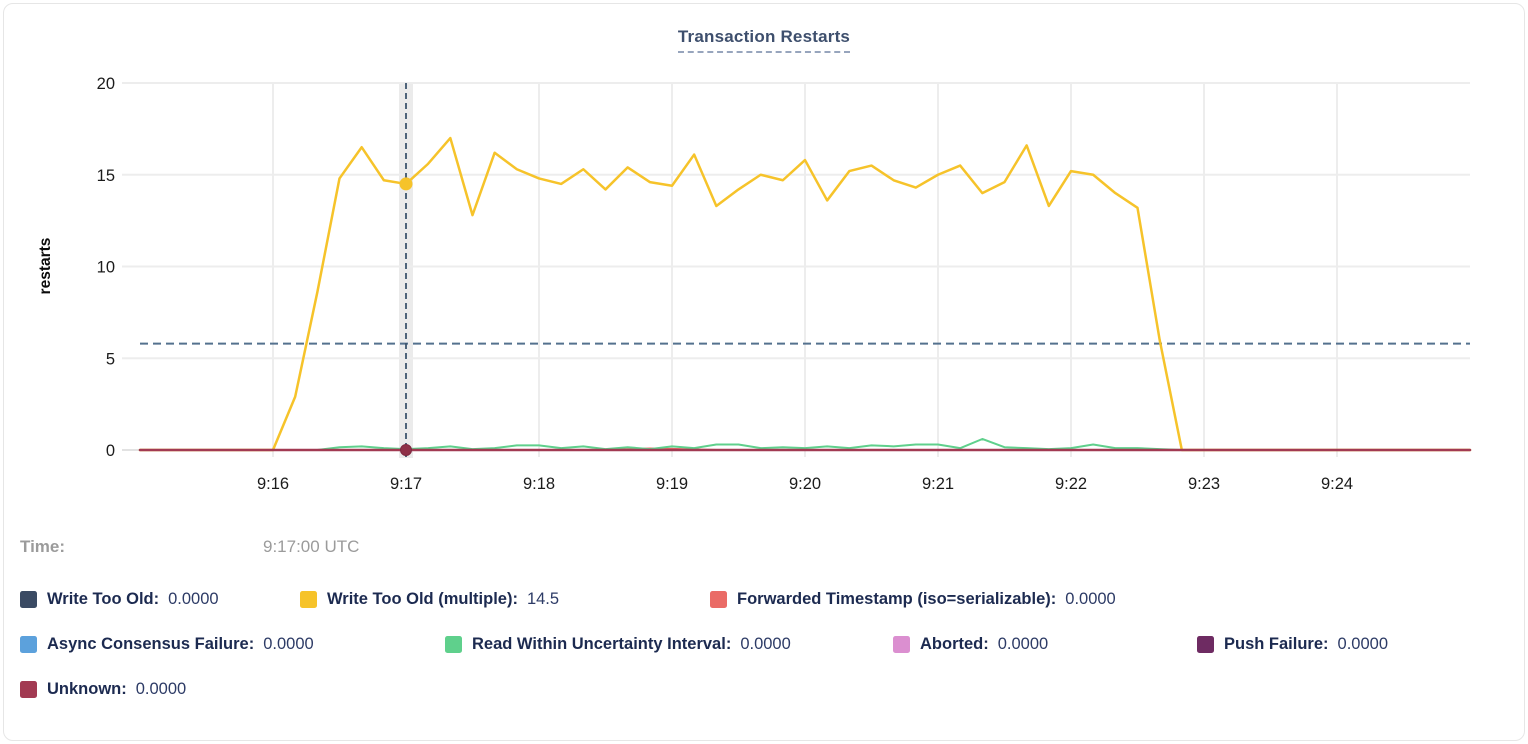  I want to click on legend-series-label: Forwarded Timestamp (iso=serializable):, so click(897, 599).